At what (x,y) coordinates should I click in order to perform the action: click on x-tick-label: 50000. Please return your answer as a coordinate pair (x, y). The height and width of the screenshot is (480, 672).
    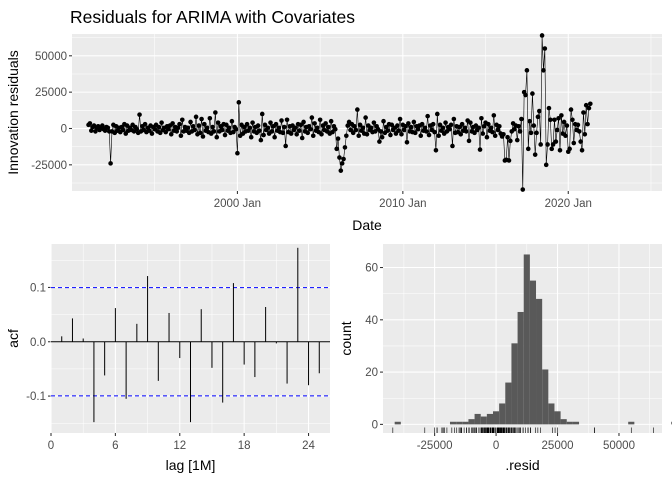
    Looking at the image, I should click on (619, 446).